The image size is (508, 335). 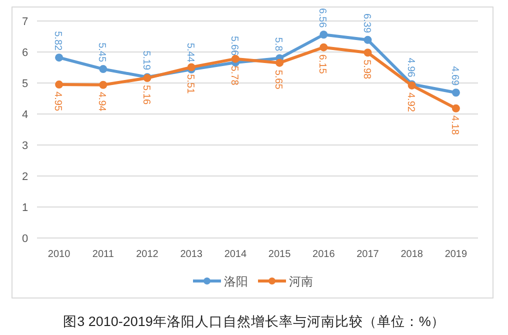 What do you see at coordinates (278, 44) in the screenshot?
I see `data-label: 5.8` at bounding box center [278, 44].